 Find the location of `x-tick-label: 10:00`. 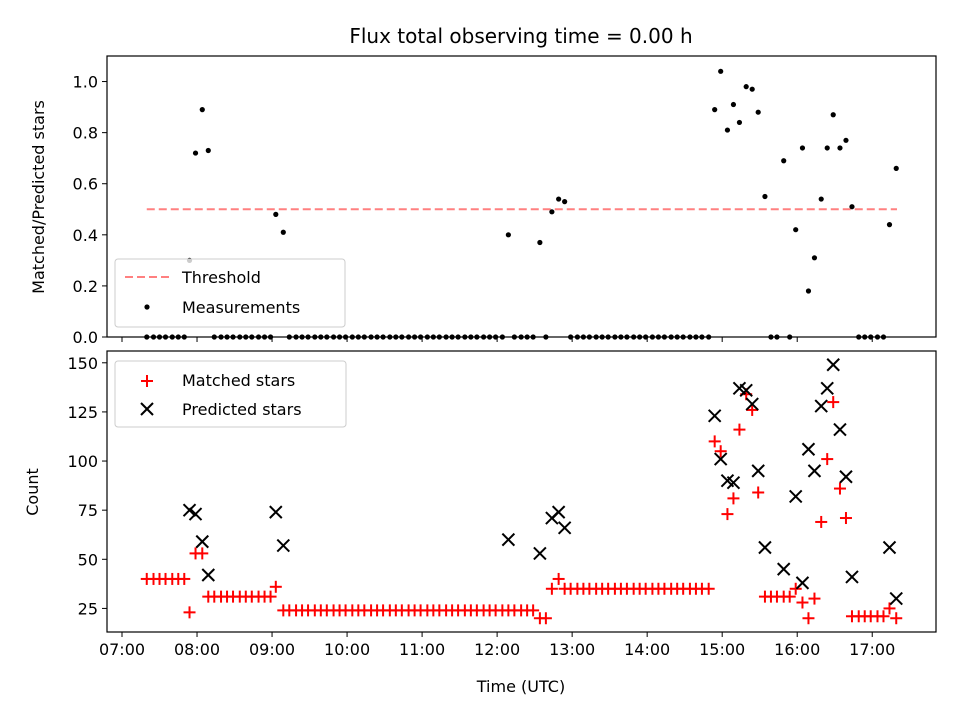

x-tick-label: 10:00 is located at coordinates (347, 649).